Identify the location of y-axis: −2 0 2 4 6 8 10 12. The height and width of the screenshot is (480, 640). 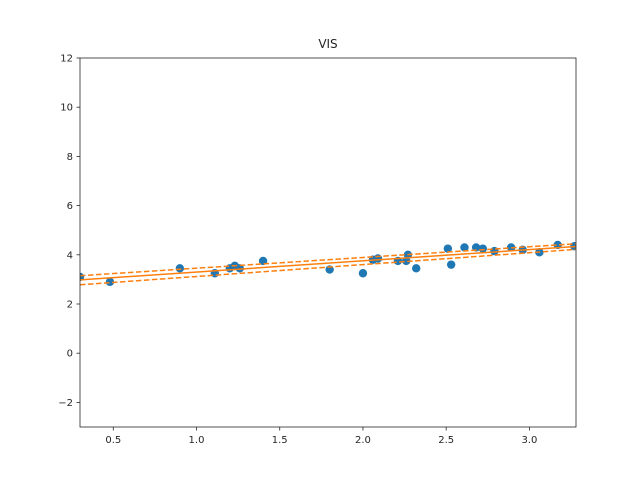
(69, 231).